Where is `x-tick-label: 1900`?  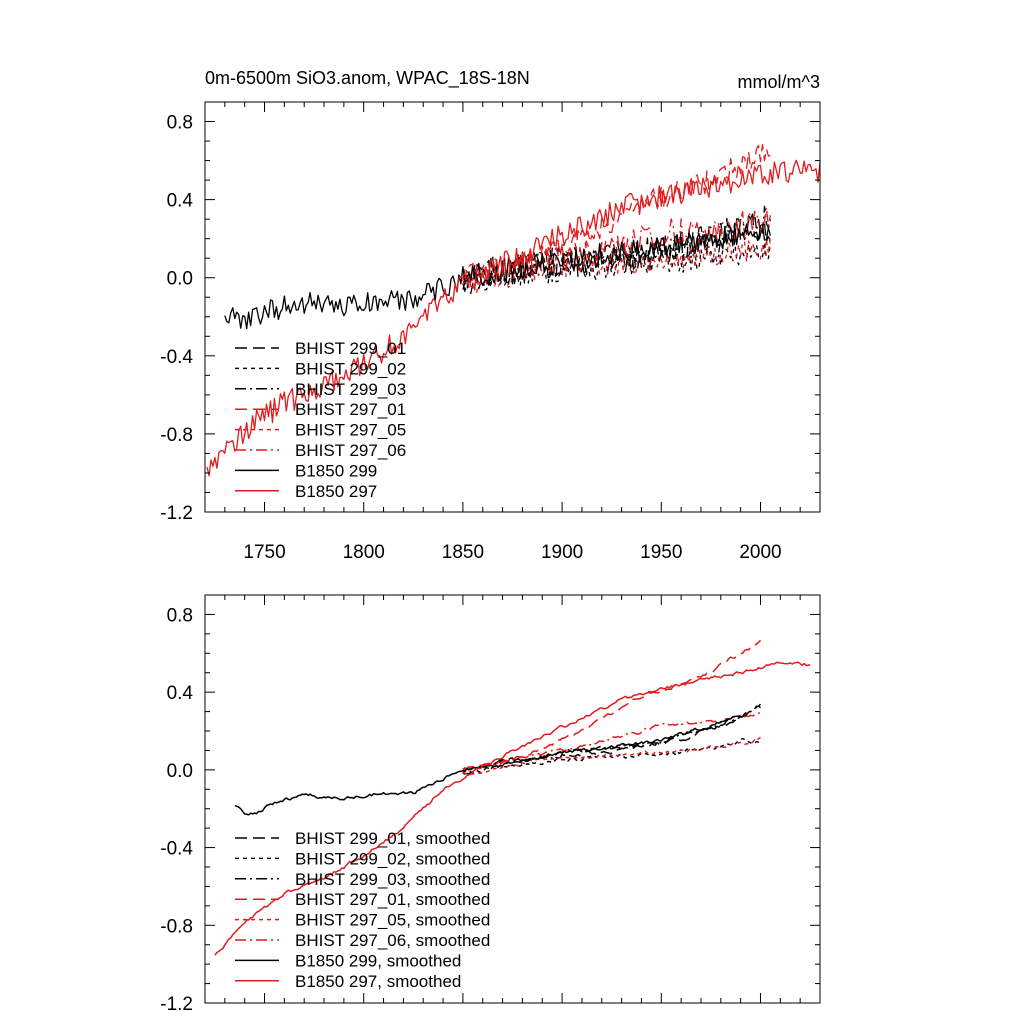 x-tick-label: 1900 is located at coordinates (562, 552).